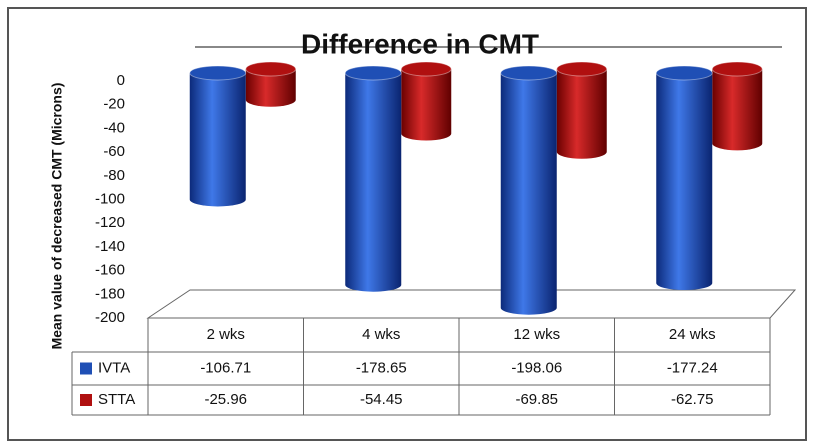 The width and height of the screenshot is (816, 448). Describe the element at coordinates (381, 399) in the screenshot. I see `table-value: -54.45` at that location.